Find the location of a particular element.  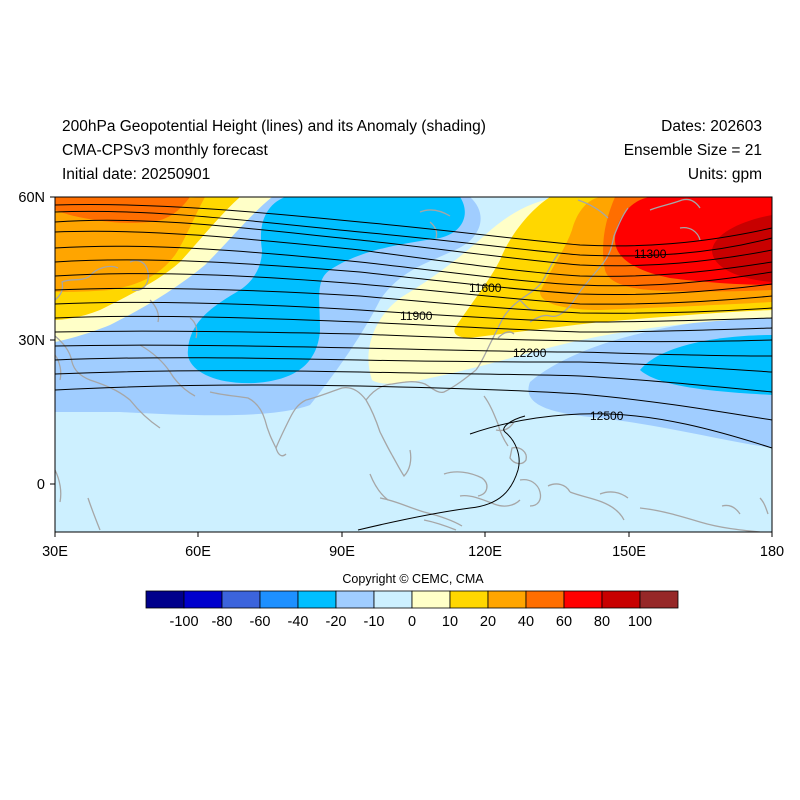

colorbar-label: -80 is located at coordinates (222, 622).